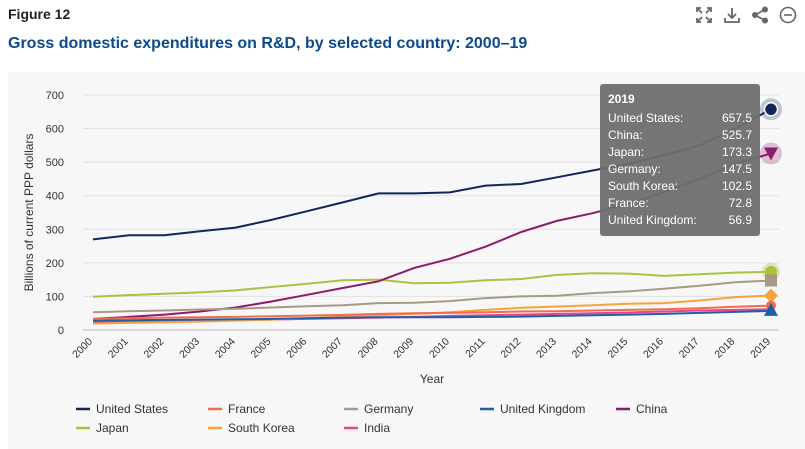 The width and height of the screenshot is (805, 449). Describe the element at coordinates (617, 348) in the screenshot. I see `x-tick-label: 2015` at that location.